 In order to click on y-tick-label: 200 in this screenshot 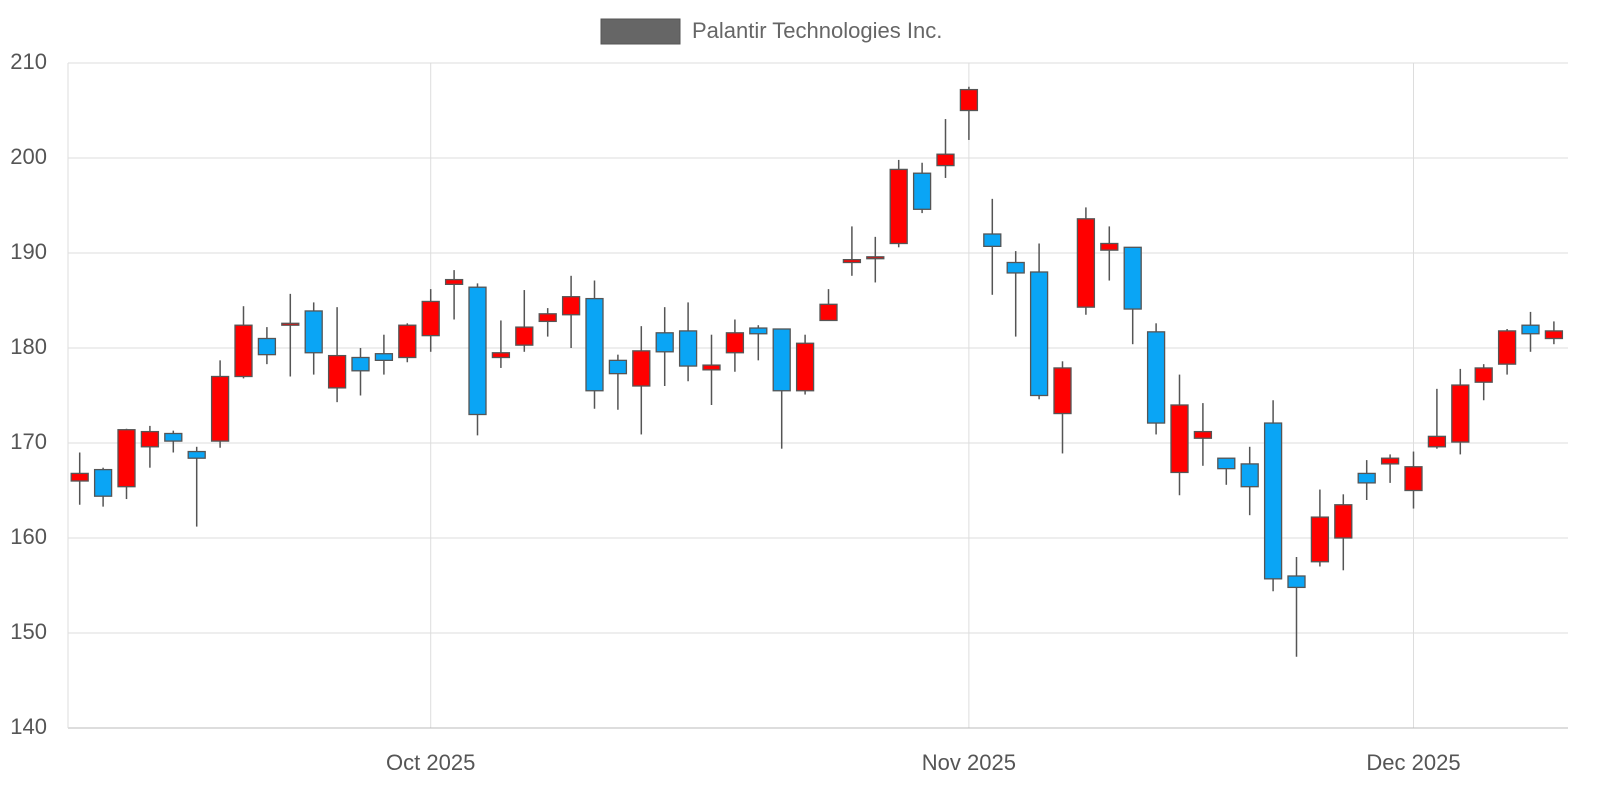, I will do `click(28, 156)`.